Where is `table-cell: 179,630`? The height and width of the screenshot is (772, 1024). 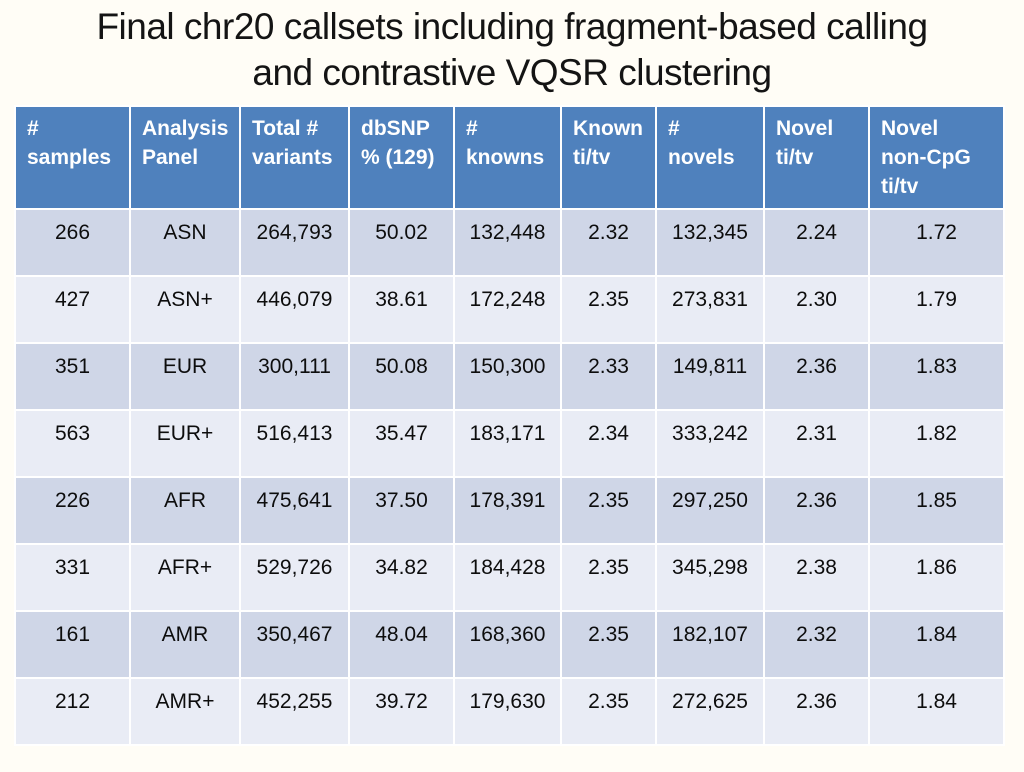
table-cell: 179,630 is located at coordinates (507, 711).